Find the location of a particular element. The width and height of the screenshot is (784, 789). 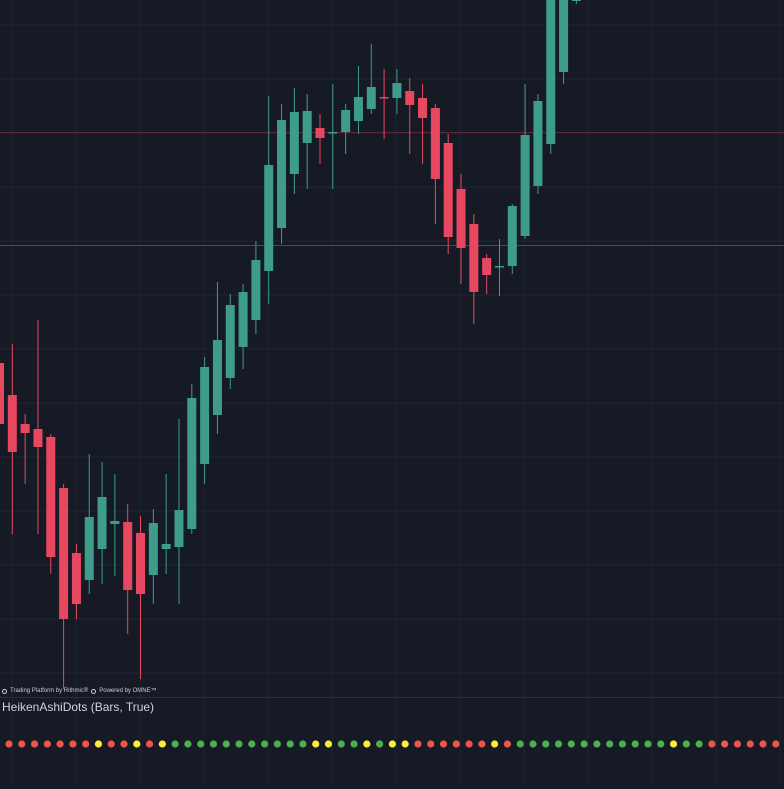

omne-logo-icon is located at coordinates (94, 691).